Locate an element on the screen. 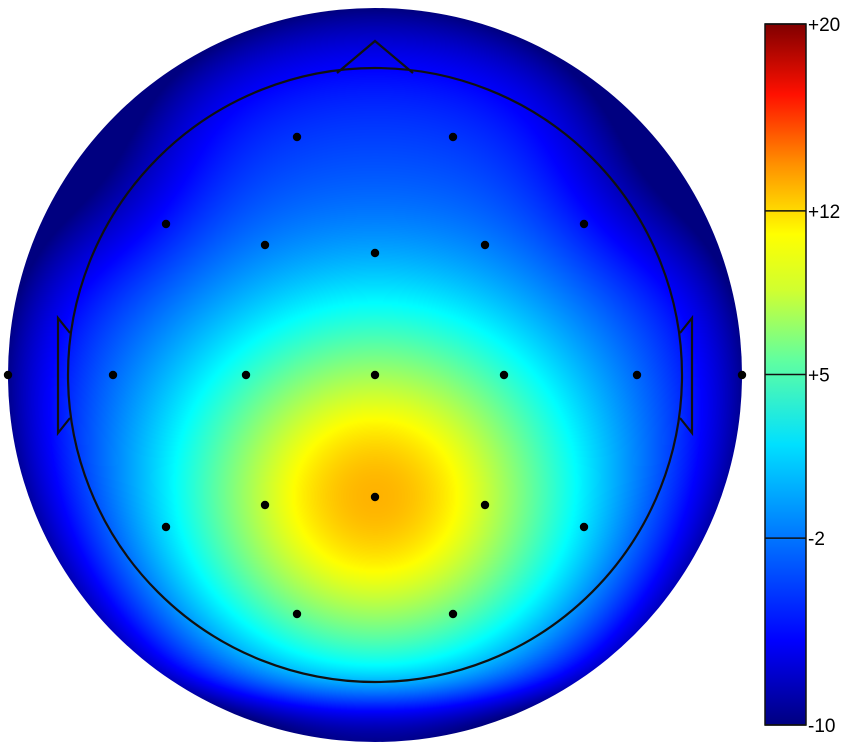  colorbar-tick-label: -10 is located at coordinates (821, 726).